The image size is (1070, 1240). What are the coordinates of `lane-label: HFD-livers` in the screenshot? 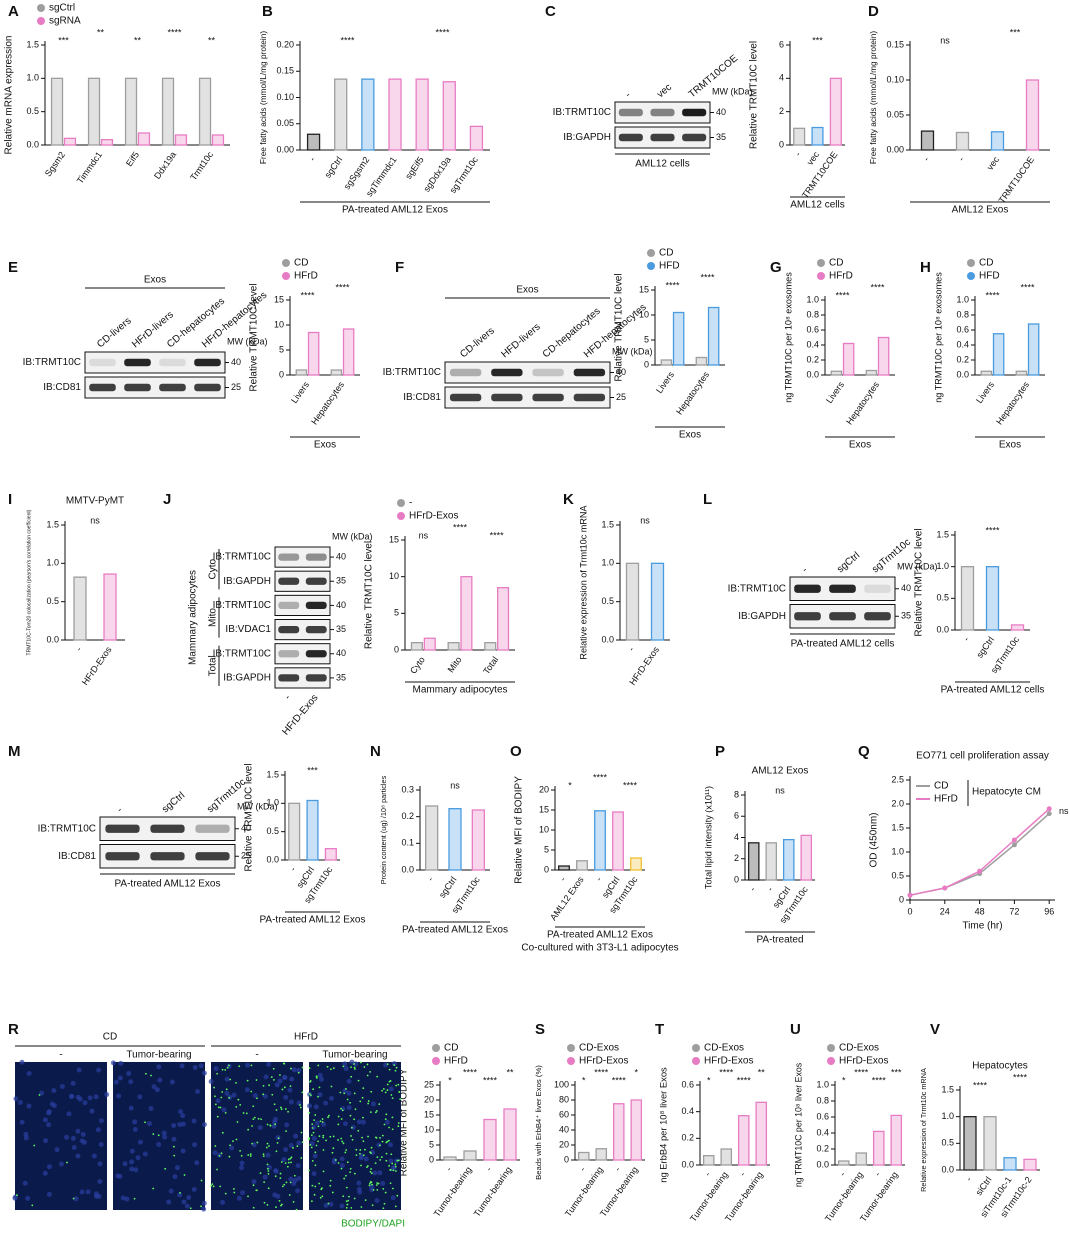 It's located at (520, 341).